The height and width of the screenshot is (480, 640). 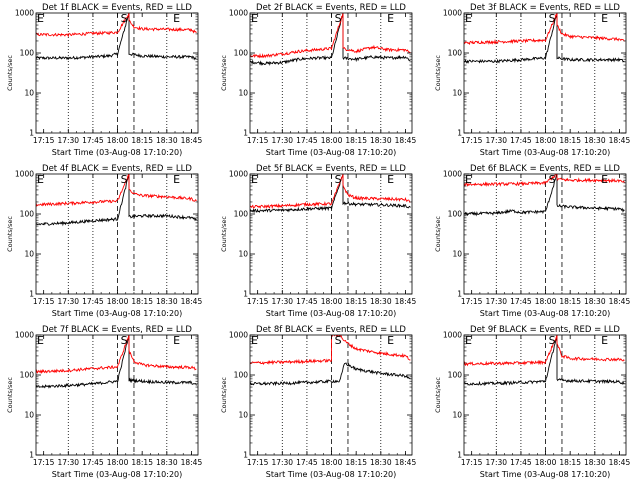 What do you see at coordinates (331, 330) in the screenshot?
I see `chart-title: Det 8f BLACK = Events, RED = LLD` at bounding box center [331, 330].